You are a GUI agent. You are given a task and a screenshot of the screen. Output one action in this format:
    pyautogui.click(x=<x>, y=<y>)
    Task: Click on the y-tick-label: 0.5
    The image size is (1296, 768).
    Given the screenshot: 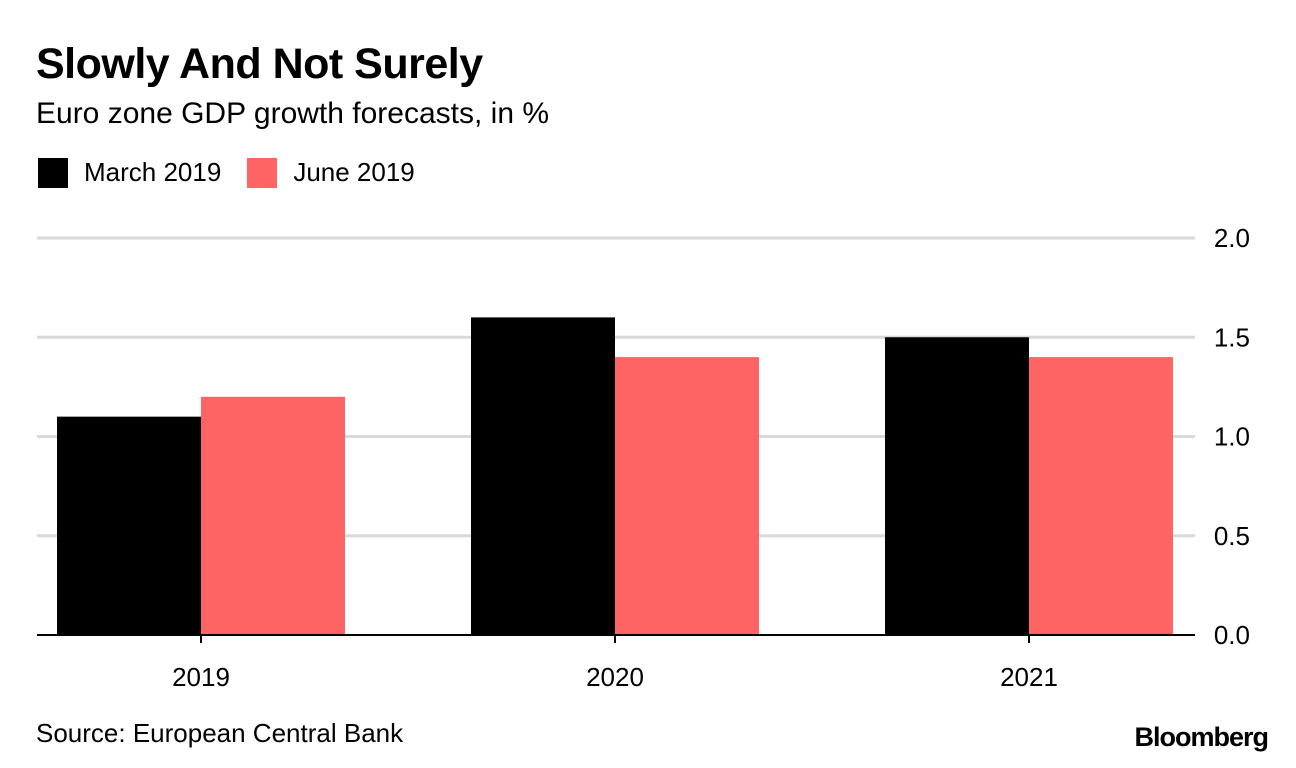 What is the action you would take?
    pyautogui.click(x=1232, y=536)
    